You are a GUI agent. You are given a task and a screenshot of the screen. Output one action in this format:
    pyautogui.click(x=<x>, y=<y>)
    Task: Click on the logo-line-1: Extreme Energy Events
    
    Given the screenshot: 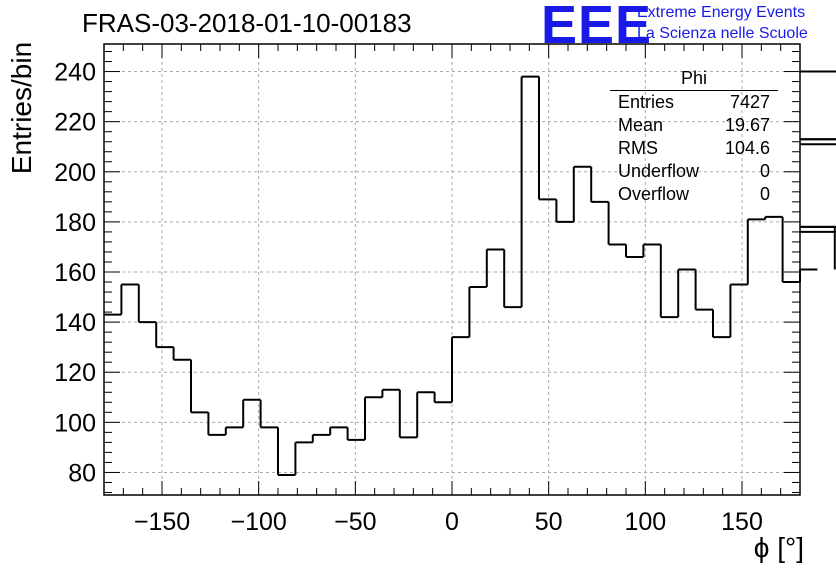 What is the action you would take?
    pyautogui.click(x=721, y=12)
    